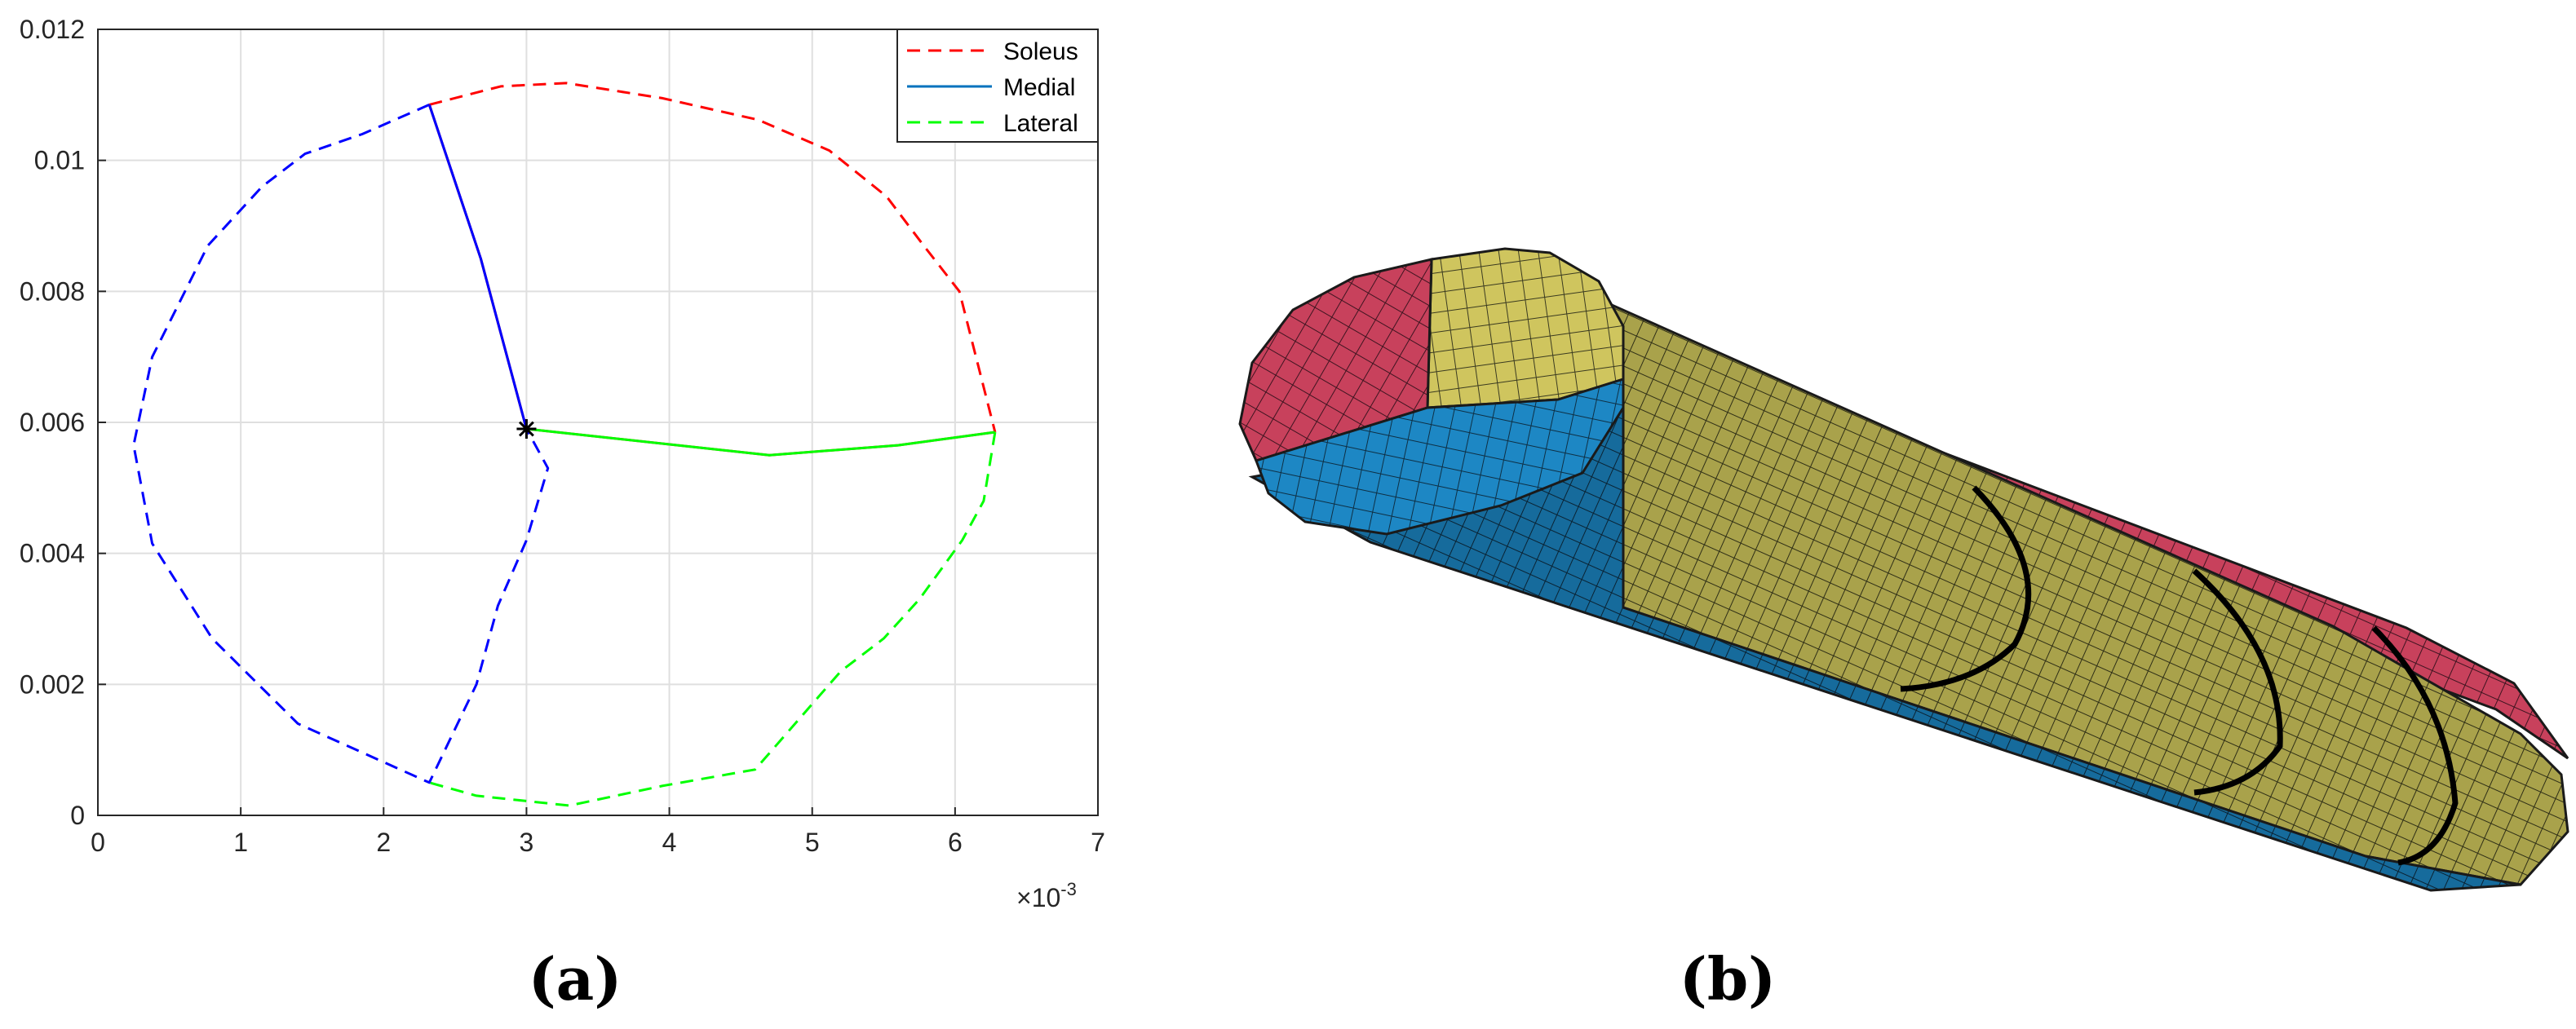 Image resolution: width=2576 pixels, height=1029 pixels. I want to click on svg-text: ×10⁻³, so click(1046, 896).